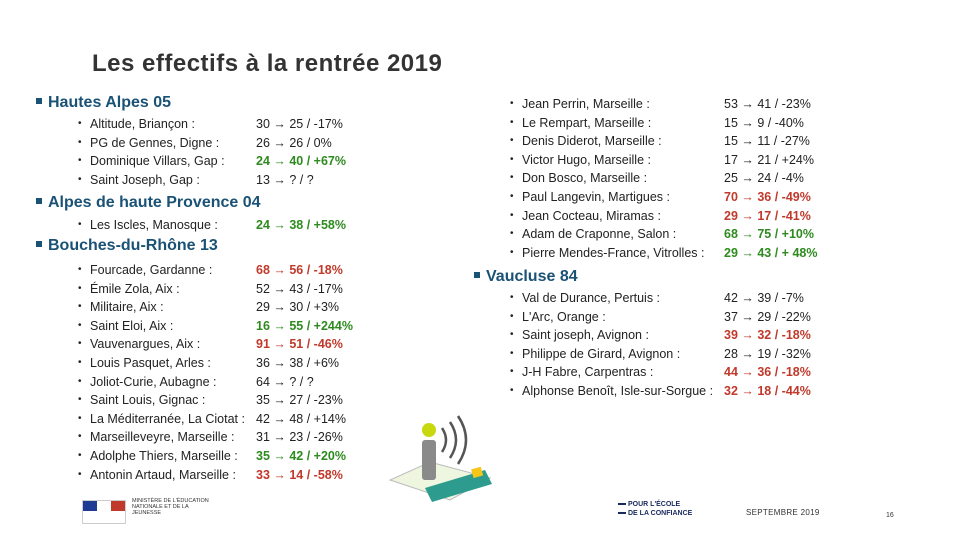 The image size is (960, 540). I want to click on list-item: • Vauvenargues, Aix : 91 → 51 / -46%, so click(228, 344).